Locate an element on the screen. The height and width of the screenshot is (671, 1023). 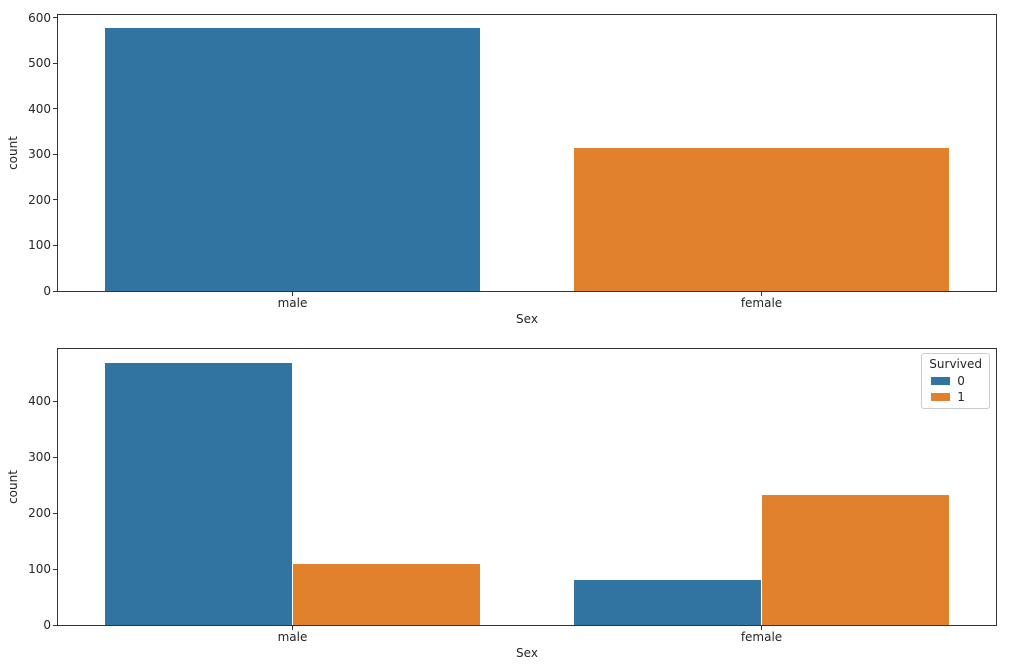
y-tick-label: 600 is located at coordinates (39, 17).